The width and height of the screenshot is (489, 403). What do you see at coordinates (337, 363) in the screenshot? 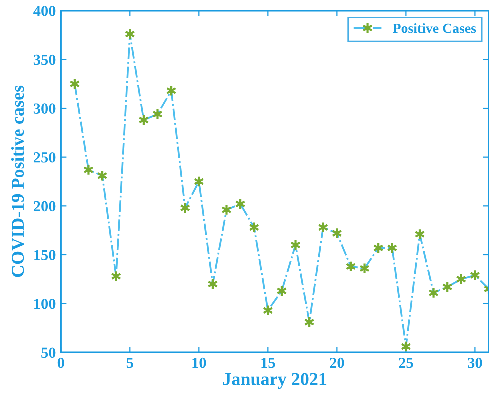
I see `x-tick-label: 20` at bounding box center [337, 363].